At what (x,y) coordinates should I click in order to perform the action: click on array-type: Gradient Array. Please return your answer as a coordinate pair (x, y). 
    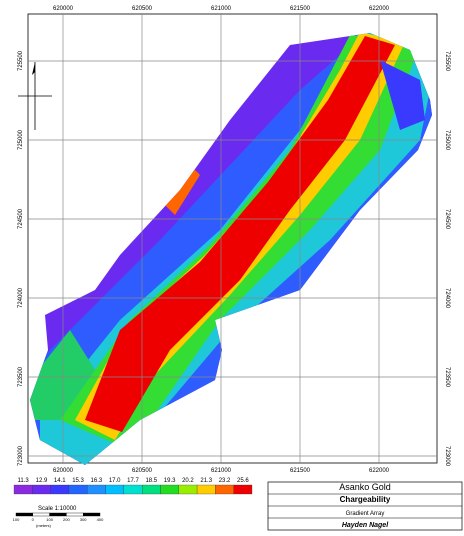
    Looking at the image, I should click on (365, 514).